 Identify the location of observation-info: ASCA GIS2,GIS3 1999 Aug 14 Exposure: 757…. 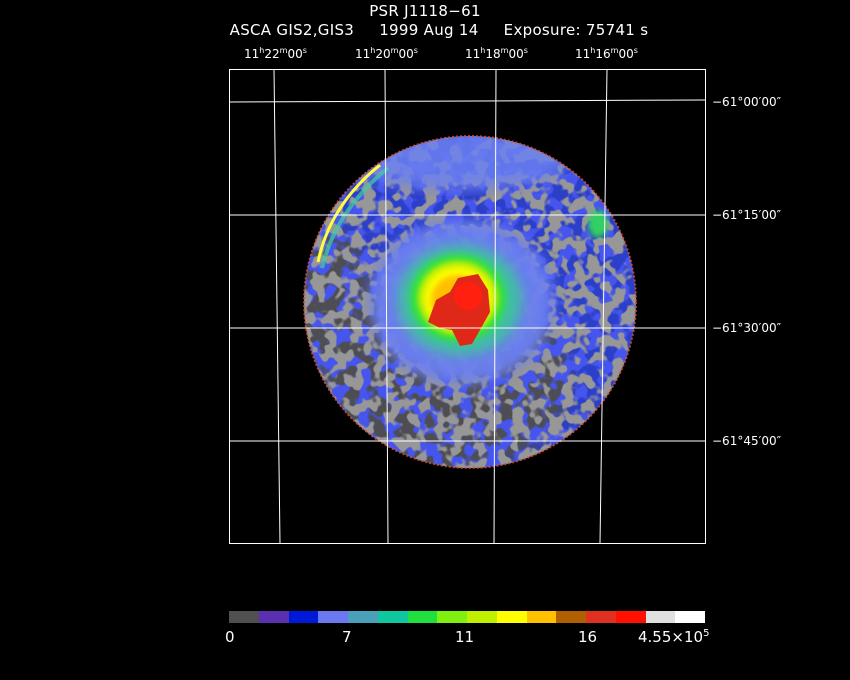
(432, 30).